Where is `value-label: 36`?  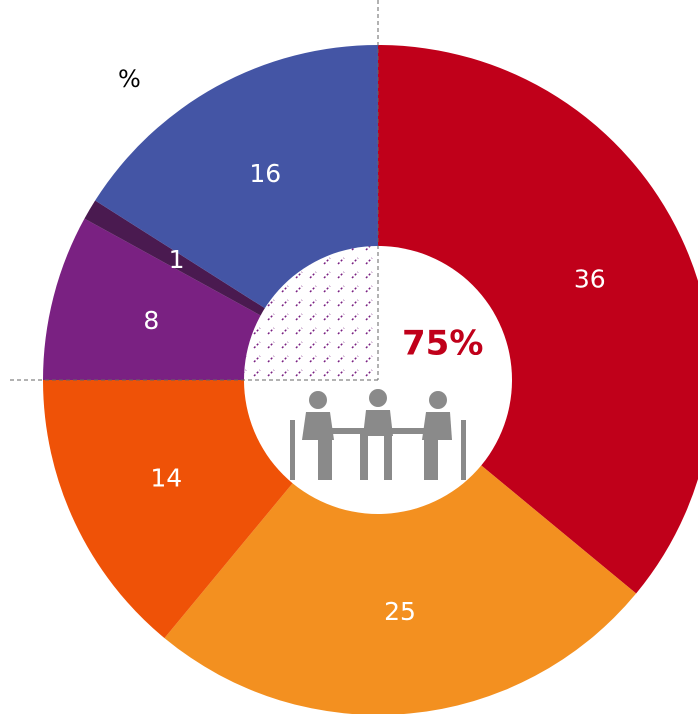
value-label: 36 is located at coordinates (590, 278).